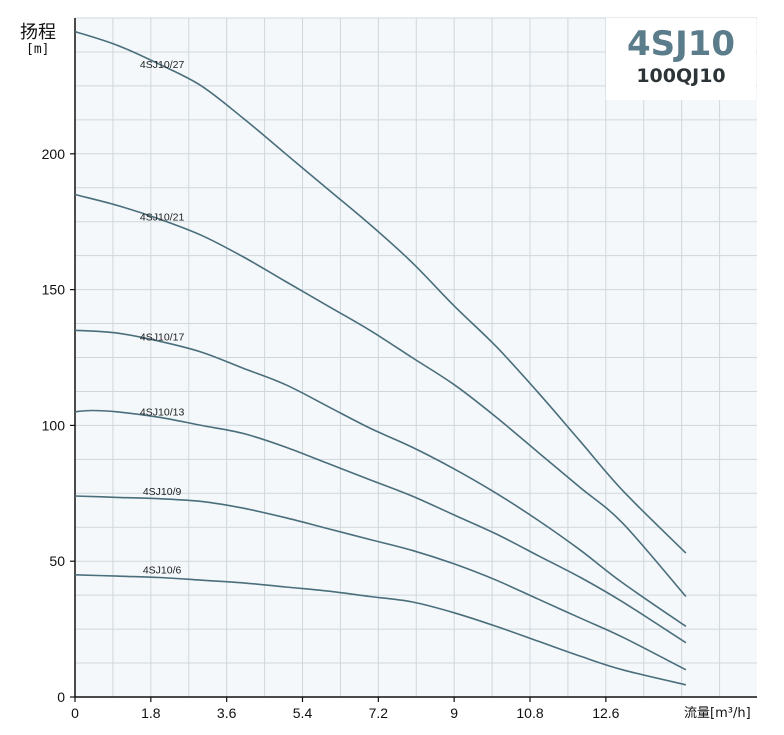 The image size is (784, 735). What do you see at coordinates (75, 713) in the screenshot?
I see `x-tick-label: 0` at bounding box center [75, 713].